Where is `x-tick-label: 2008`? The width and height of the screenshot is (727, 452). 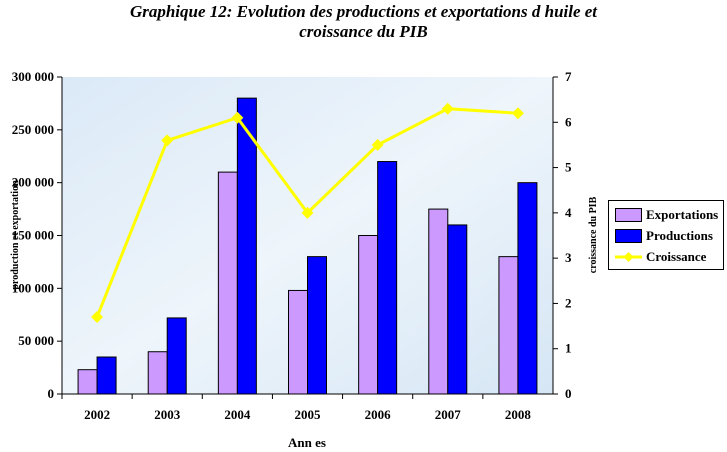 x-tick-label: 2008 is located at coordinates (518, 414).